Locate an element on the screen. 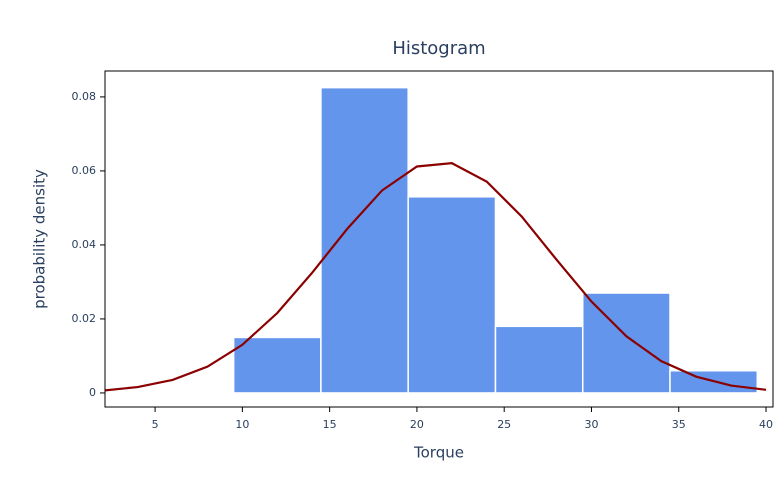 The height and width of the screenshot is (481, 784). x-tick-label: 15 is located at coordinates (330, 424).